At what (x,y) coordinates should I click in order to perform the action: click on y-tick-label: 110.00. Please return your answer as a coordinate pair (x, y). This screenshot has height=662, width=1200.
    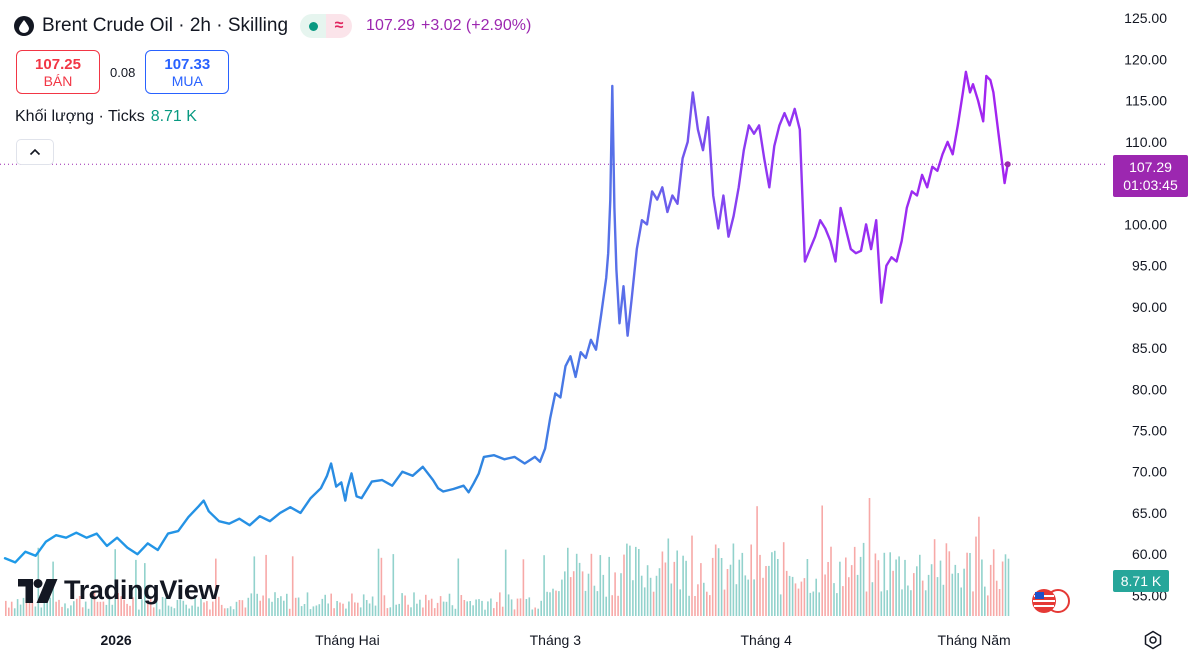
    Looking at the image, I should click on (1146, 142).